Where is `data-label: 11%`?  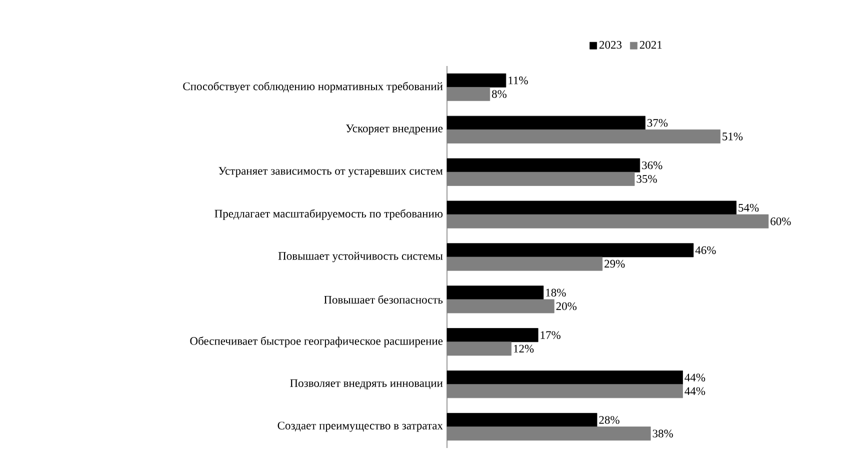
data-label: 11% is located at coordinates (518, 80).